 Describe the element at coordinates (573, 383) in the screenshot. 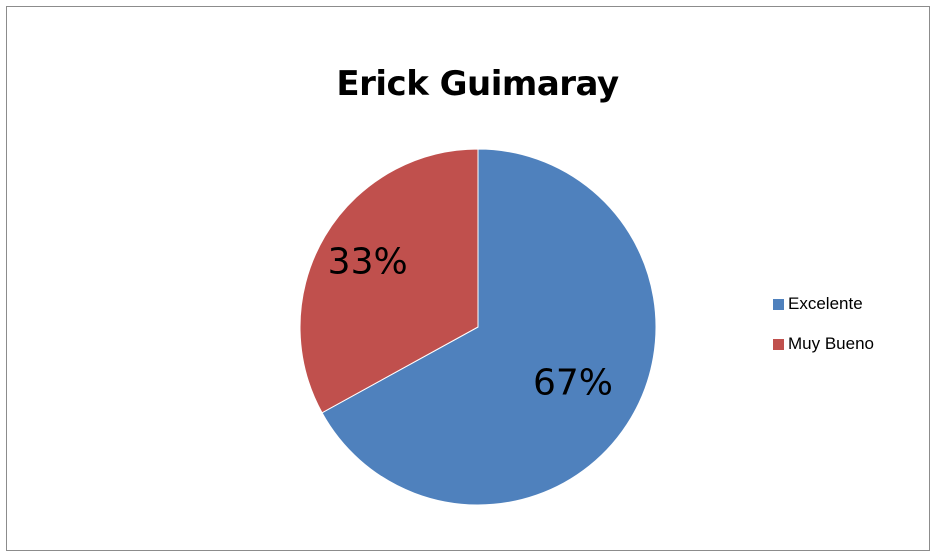

I see `data-label-excelente: 67%` at that location.